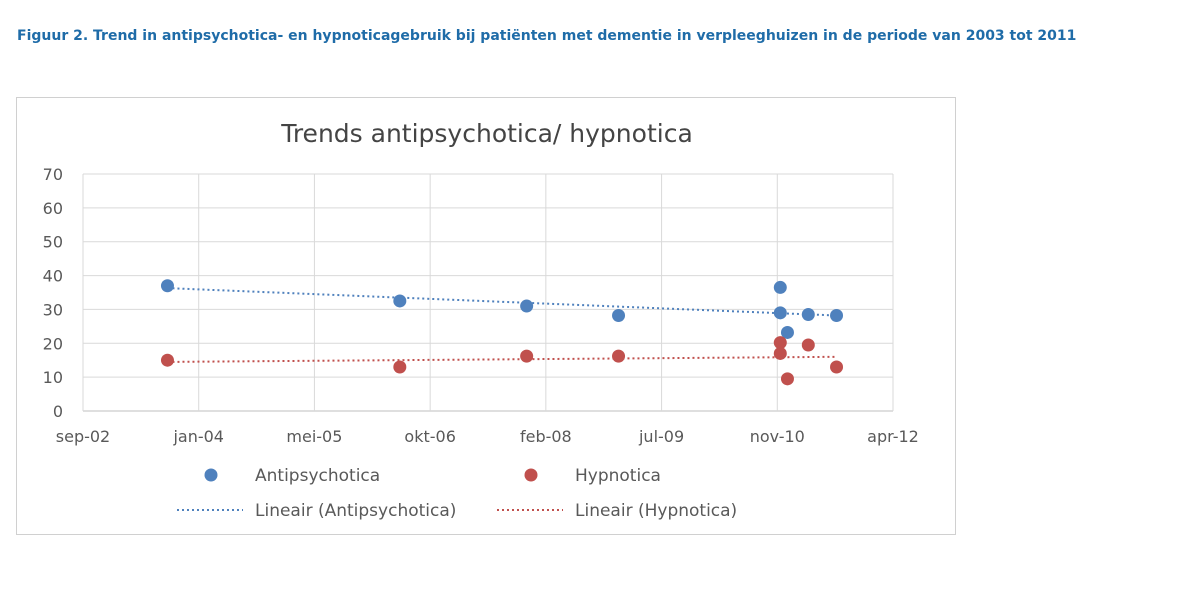 The image size is (1200, 609). Describe the element at coordinates (777, 436) in the screenshot. I see `x-tick-label: nov-10` at that location.